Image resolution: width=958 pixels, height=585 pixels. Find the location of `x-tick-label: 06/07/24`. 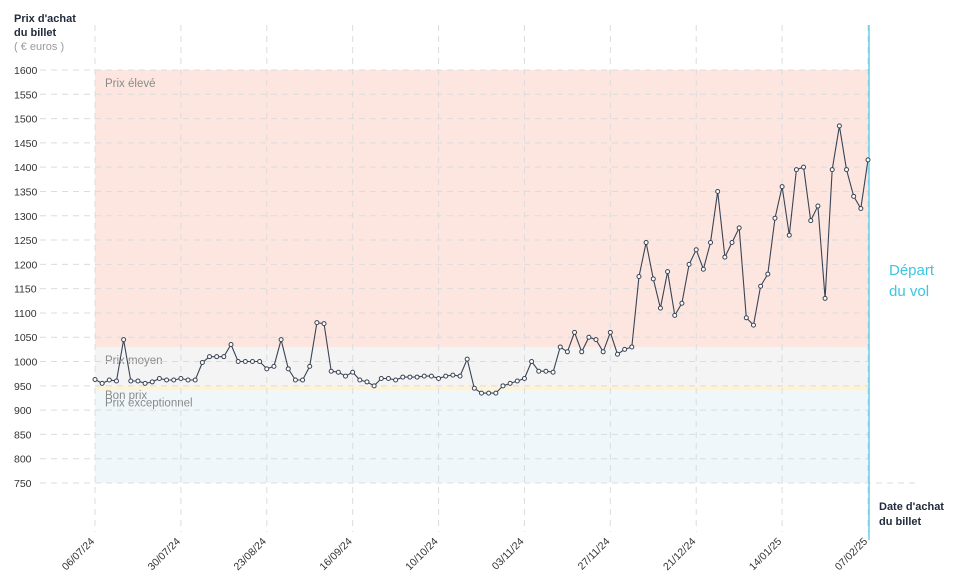

x-tick-label: 06/07/24 is located at coordinates (78, 554).